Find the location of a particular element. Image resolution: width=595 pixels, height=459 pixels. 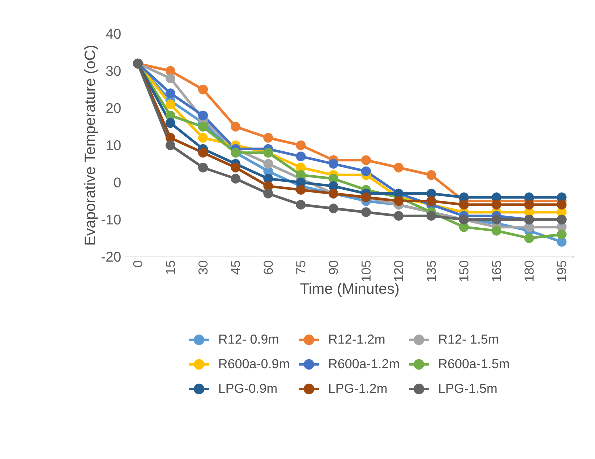

x-tick-label: 180 is located at coordinates (529, 271).